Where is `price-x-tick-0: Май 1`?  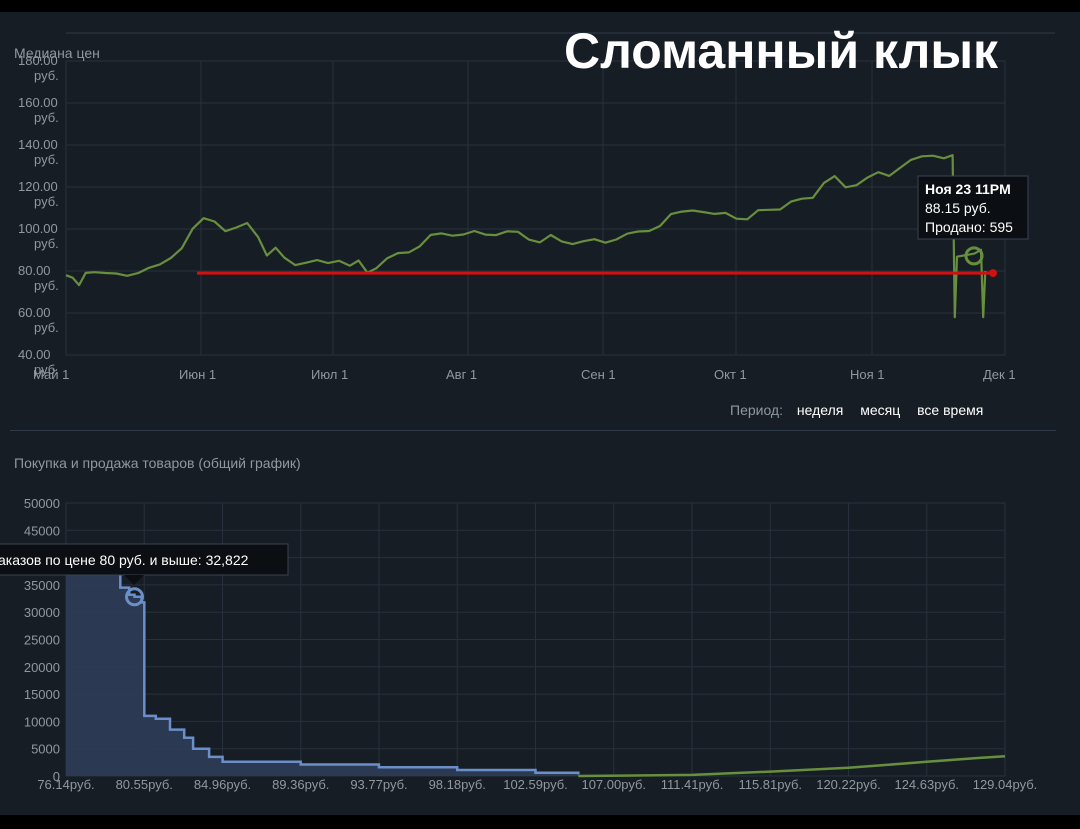
price-x-tick-0: Май 1 is located at coordinates (51, 374).